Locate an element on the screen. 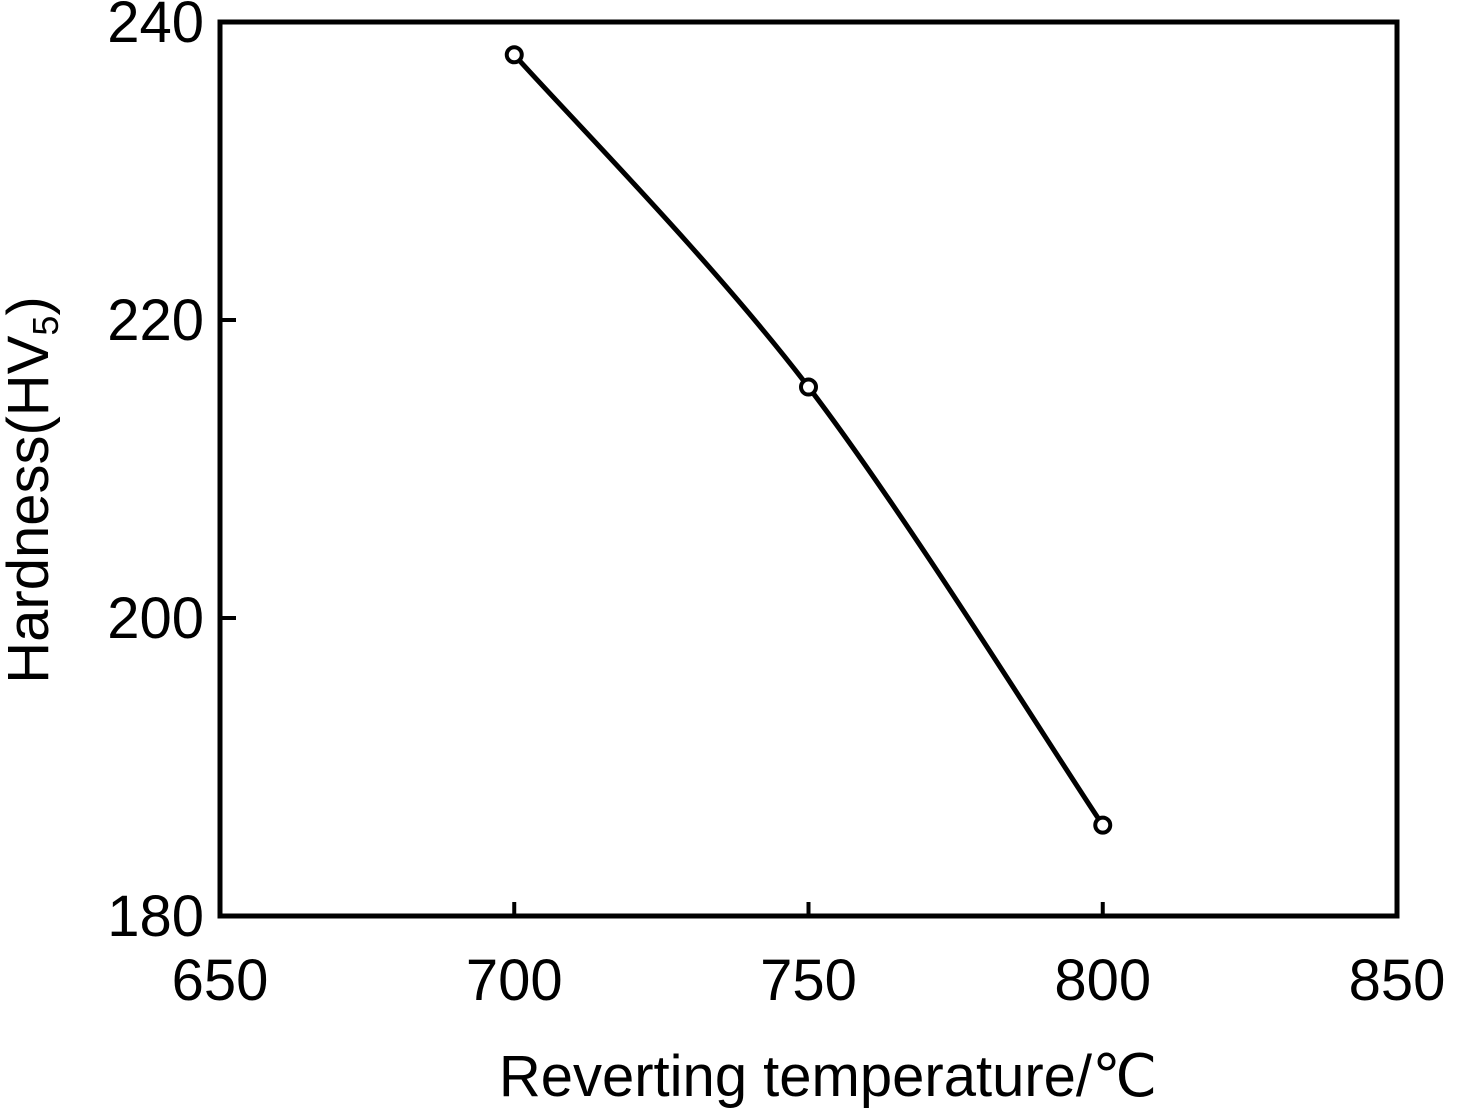 This screenshot has height=1109, width=1457. y-tick-label: 220 is located at coordinates (155, 320).